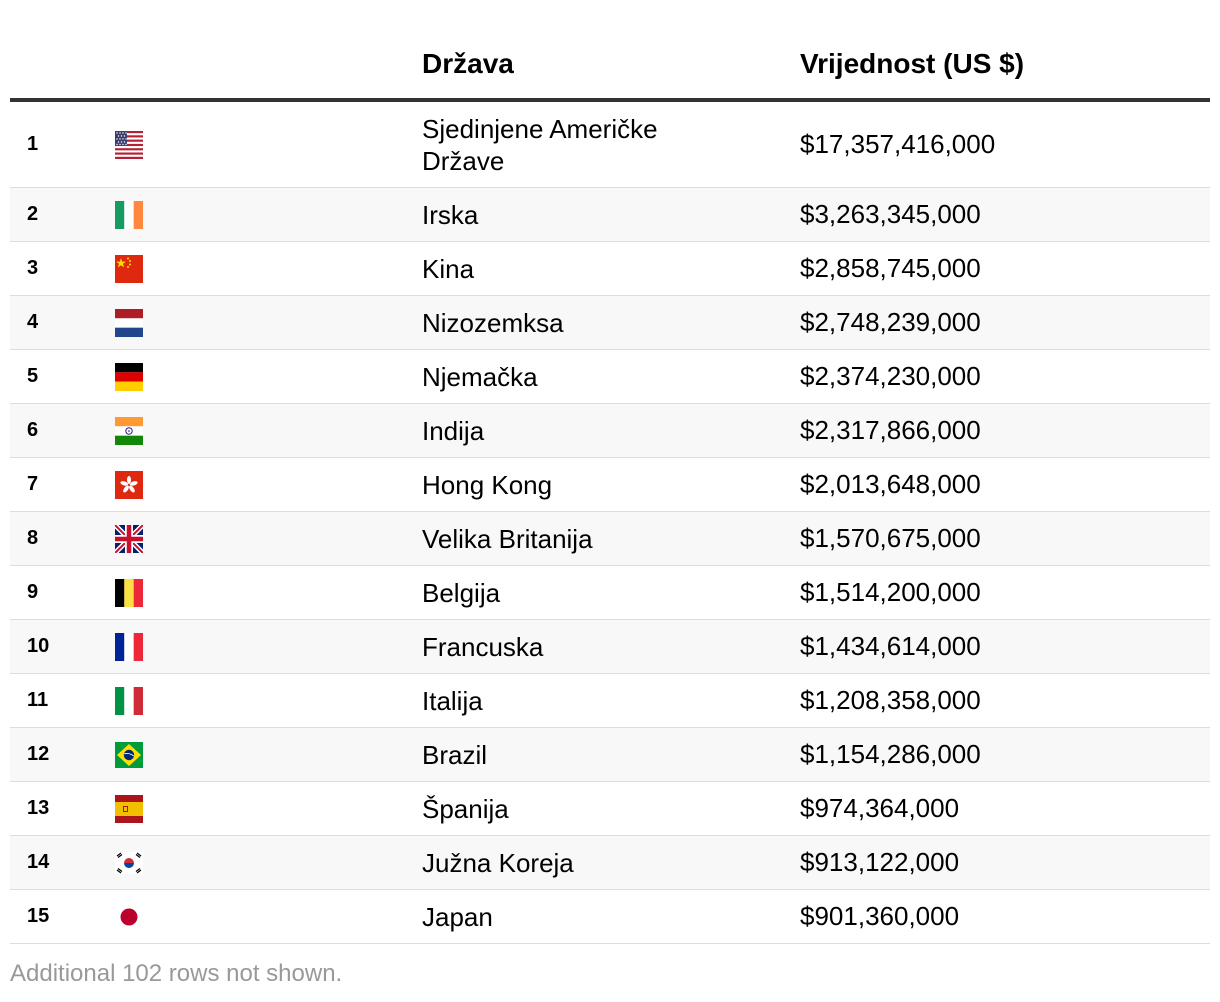  What do you see at coordinates (457, 916) in the screenshot?
I see `country-cell: Japan` at bounding box center [457, 916].